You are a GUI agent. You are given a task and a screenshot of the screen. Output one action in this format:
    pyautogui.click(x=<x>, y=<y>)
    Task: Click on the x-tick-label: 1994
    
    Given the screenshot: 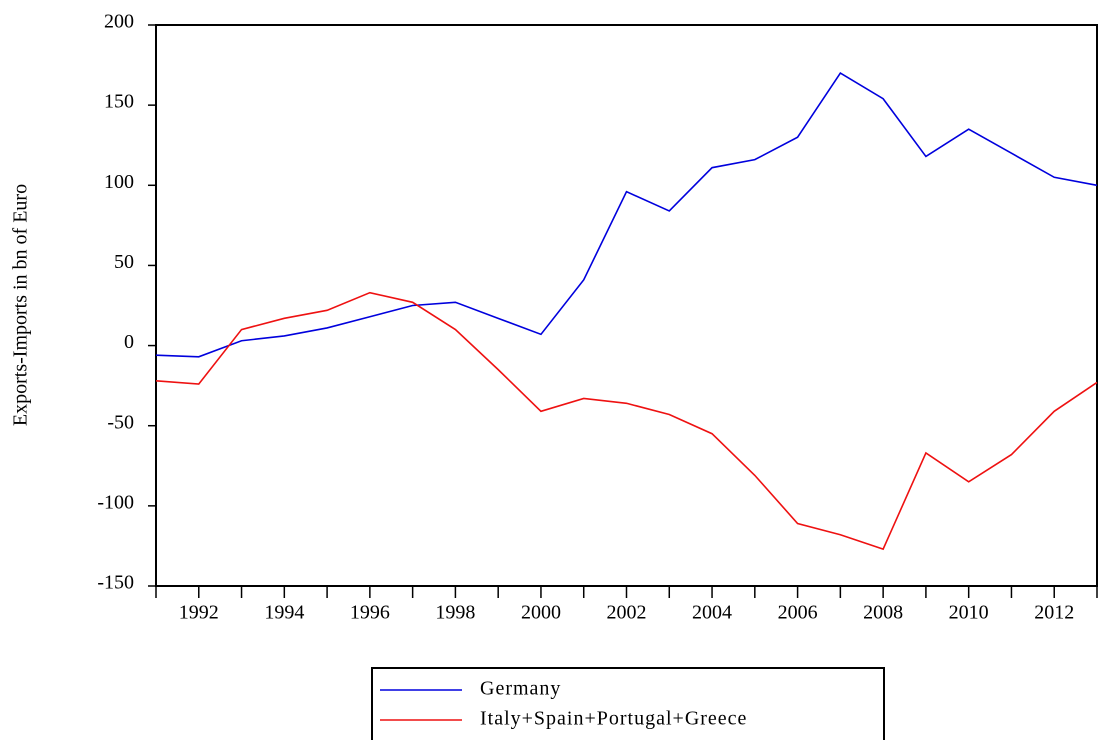 What is the action you would take?
    pyautogui.click(x=284, y=613)
    